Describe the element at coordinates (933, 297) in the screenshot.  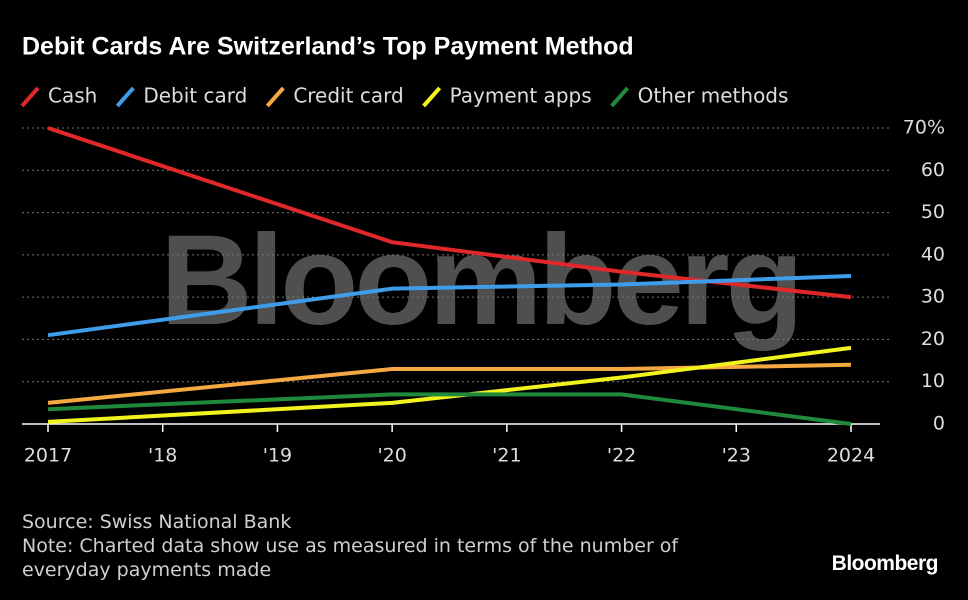
I see `y-tick-label: 30` at that location.